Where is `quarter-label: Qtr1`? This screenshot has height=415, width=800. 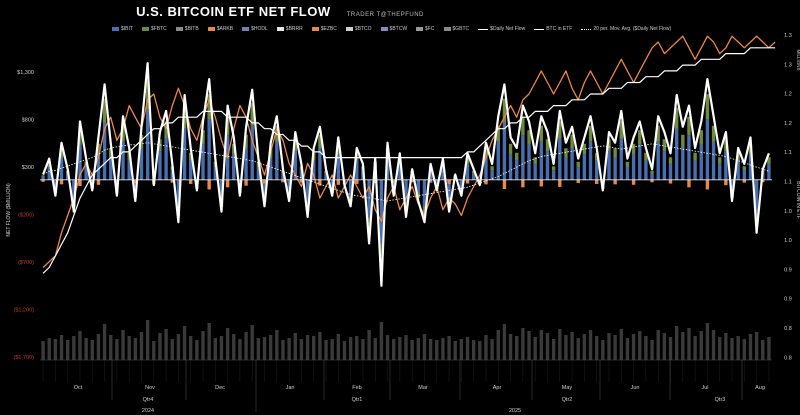 quarter-label: Qtr1 is located at coordinates (357, 400).